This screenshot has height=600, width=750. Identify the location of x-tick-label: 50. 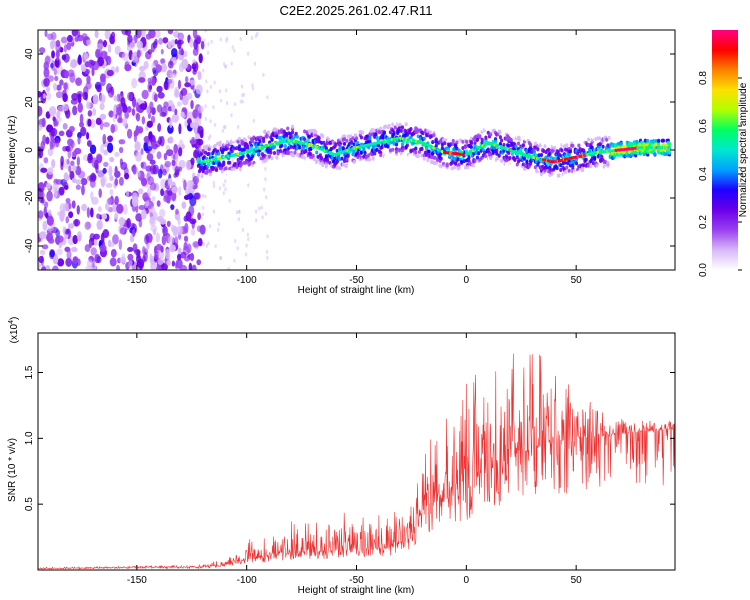
(577, 580).